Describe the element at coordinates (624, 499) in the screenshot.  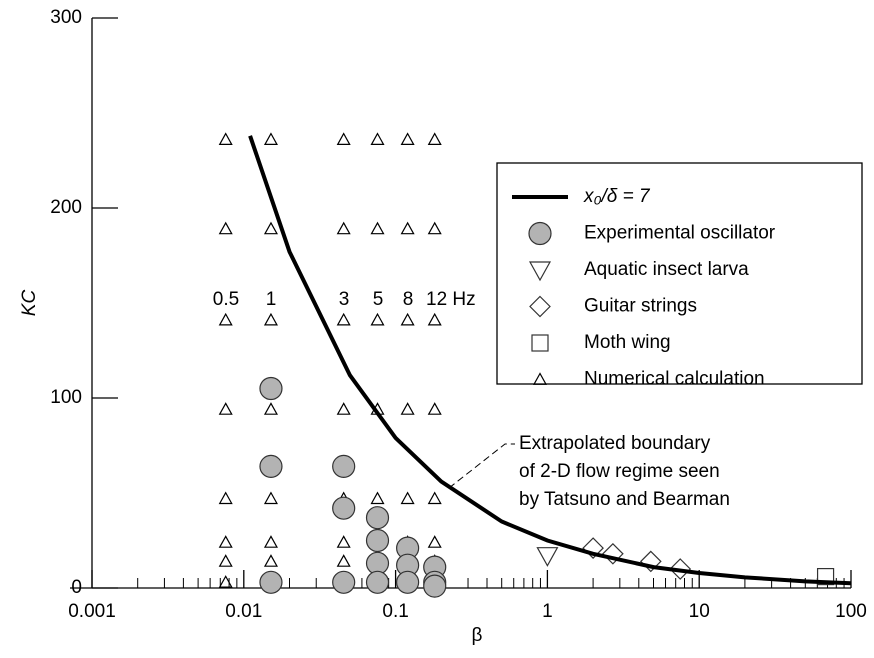
I see `annotation: by Tatsuno and Bearman` at that location.